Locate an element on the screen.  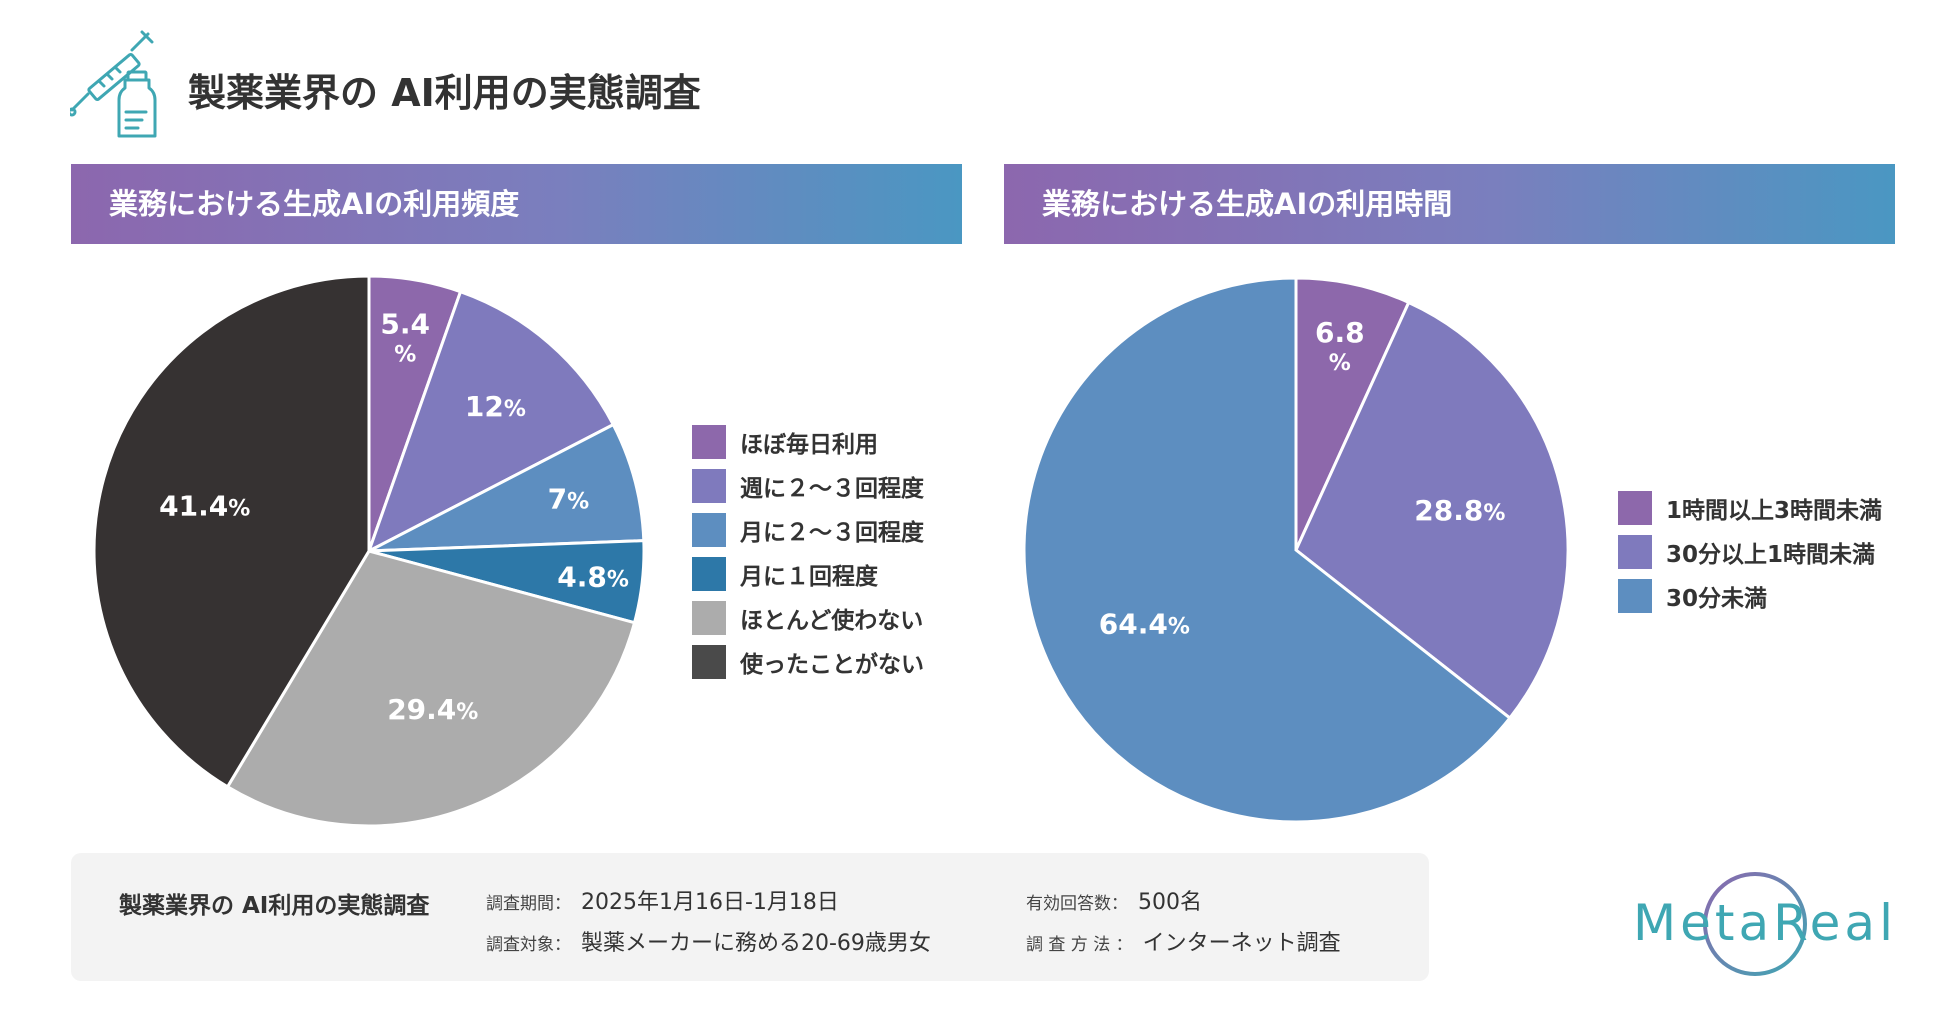
slice-label: 4.8% is located at coordinates (593, 576).